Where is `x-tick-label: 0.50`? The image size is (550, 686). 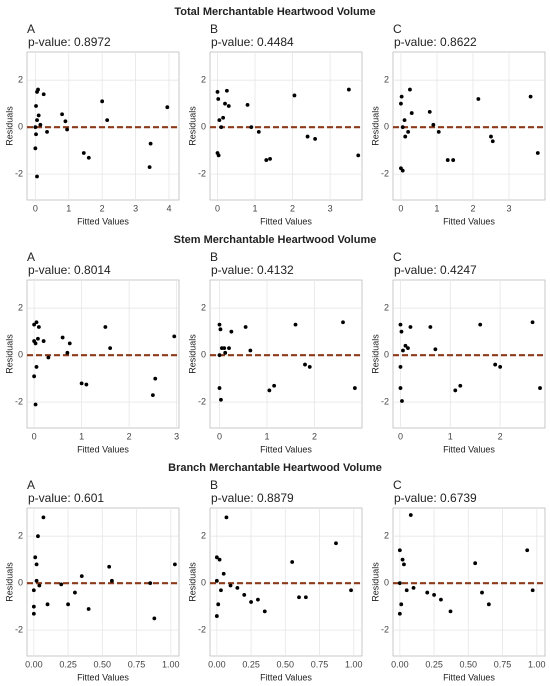 x-tick-label: 0.50 is located at coordinates (469, 664).